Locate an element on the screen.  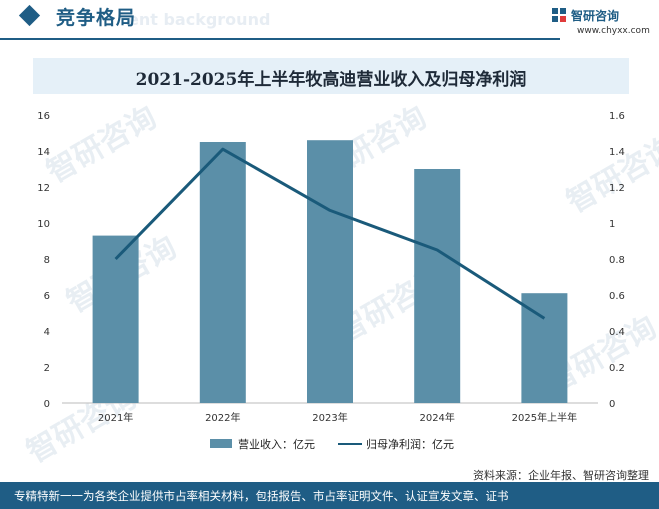
brand-logo-icon is located at coordinates (559, 15).